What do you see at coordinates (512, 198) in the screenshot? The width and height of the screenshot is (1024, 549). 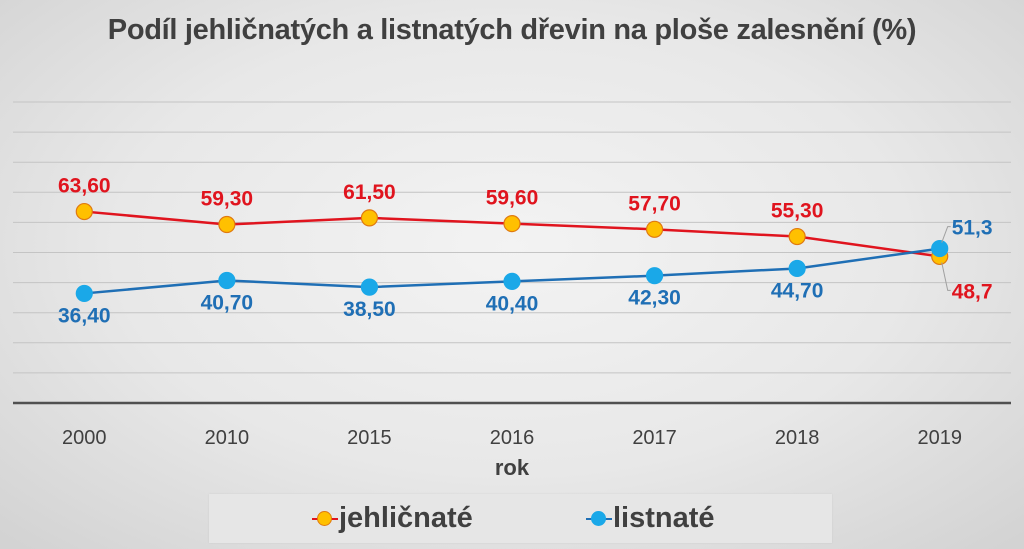 I see `data-label: 59,60` at bounding box center [512, 198].